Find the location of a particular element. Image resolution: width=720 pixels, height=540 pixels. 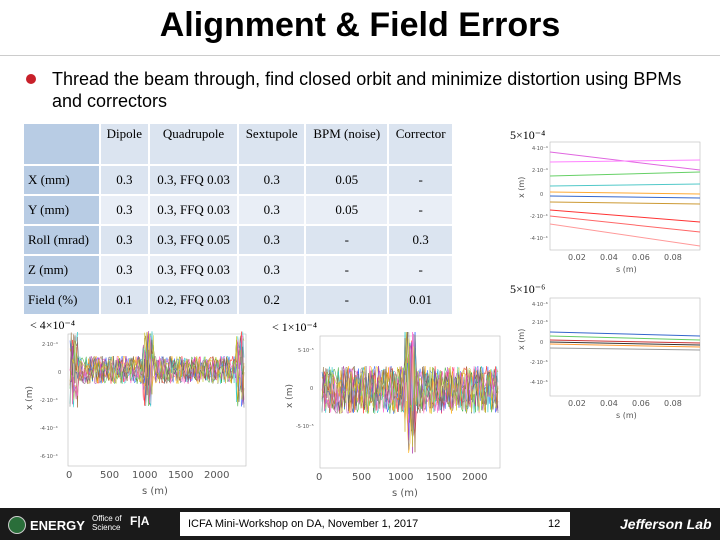

table-row: Roll (mrad) 0.3 0.3, FFQ 0.05 0.3 - 0.3 is located at coordinates (238, 240).